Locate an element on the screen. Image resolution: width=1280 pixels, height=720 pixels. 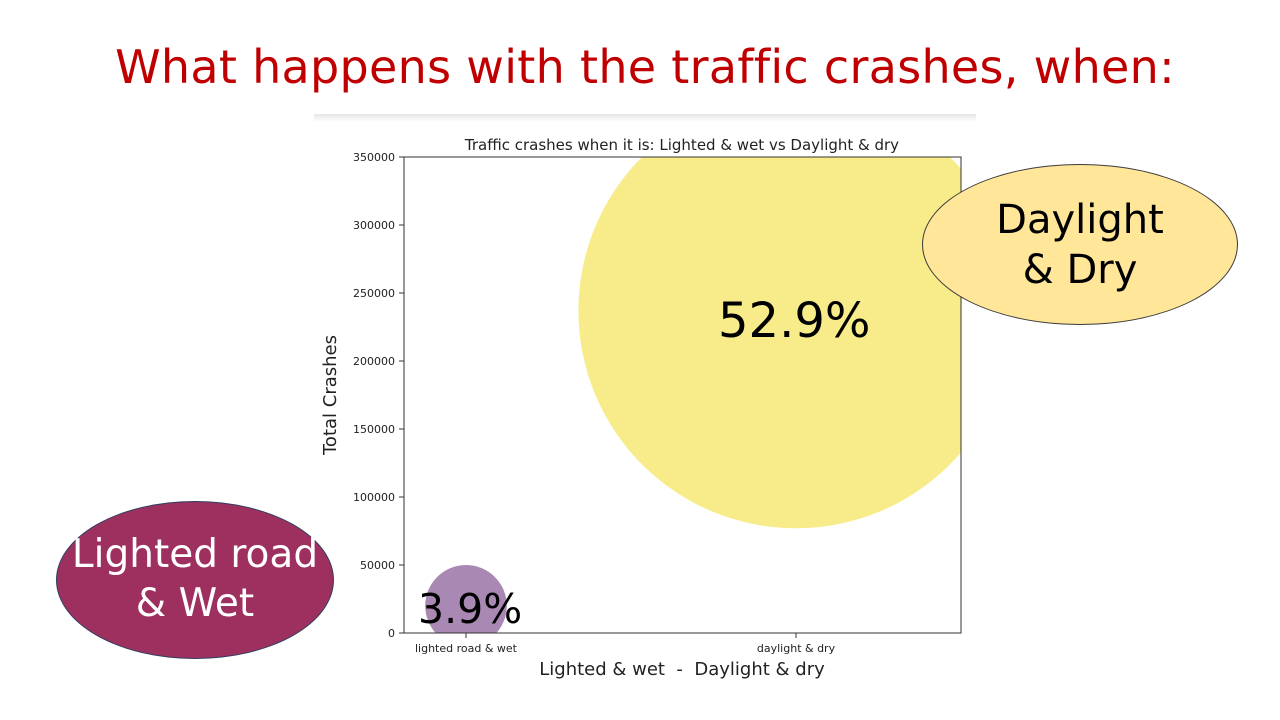
x-tick-label: lighted road & wet is located at coordinates (466, 648).